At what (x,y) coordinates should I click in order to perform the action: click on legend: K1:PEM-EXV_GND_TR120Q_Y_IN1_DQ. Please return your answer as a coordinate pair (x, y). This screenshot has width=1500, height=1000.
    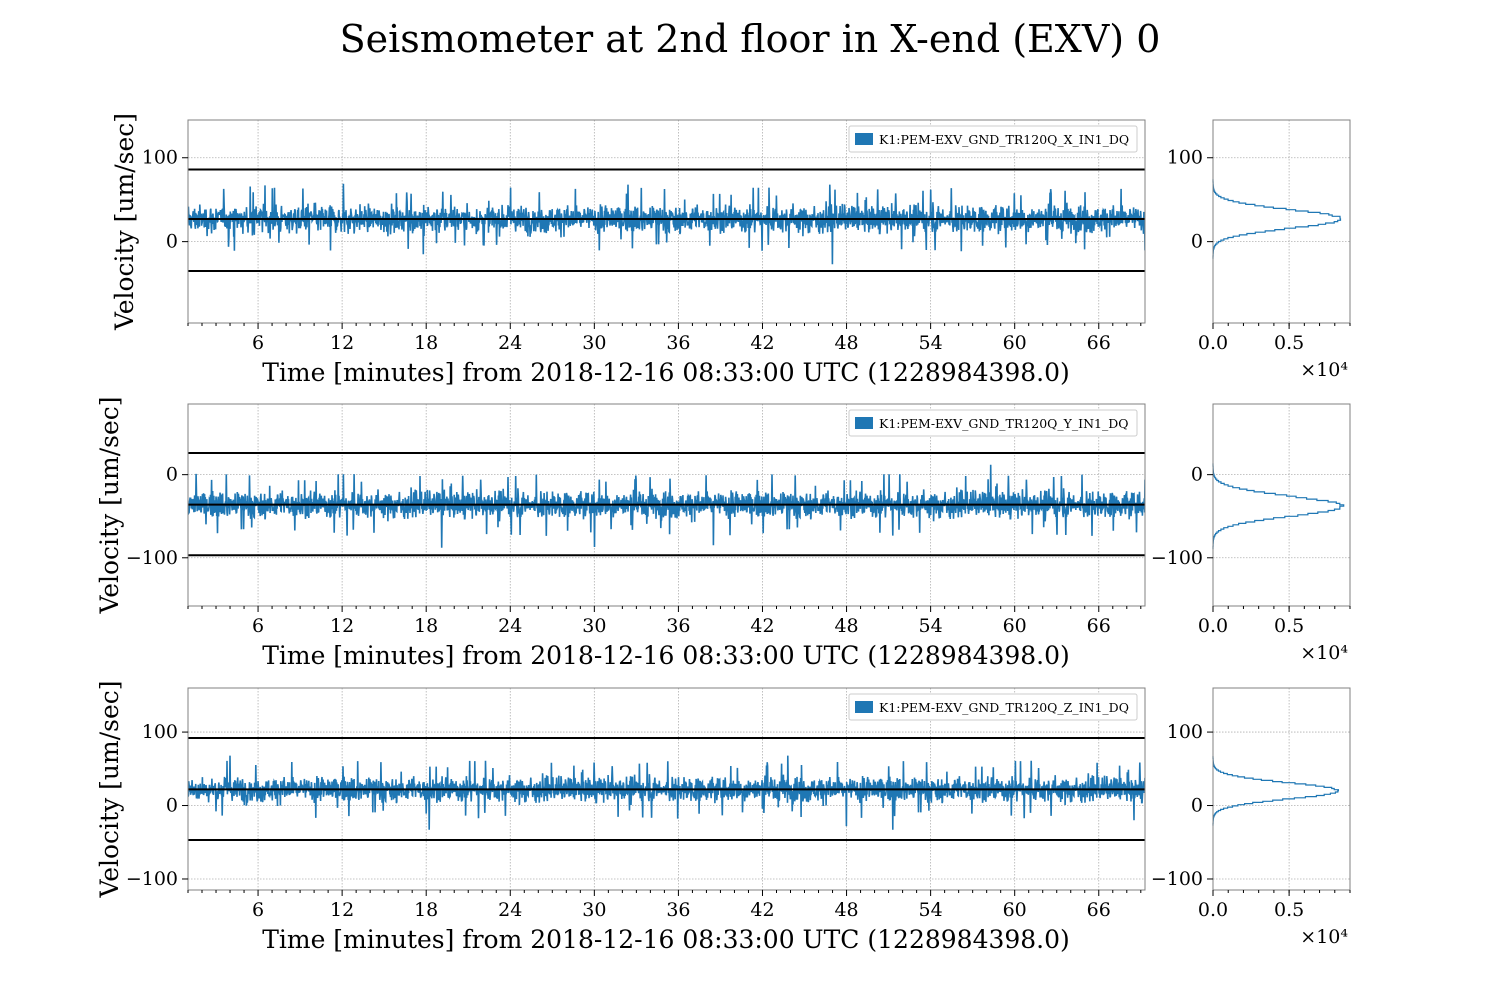
    Looking at the image, I should click on (993, 423).